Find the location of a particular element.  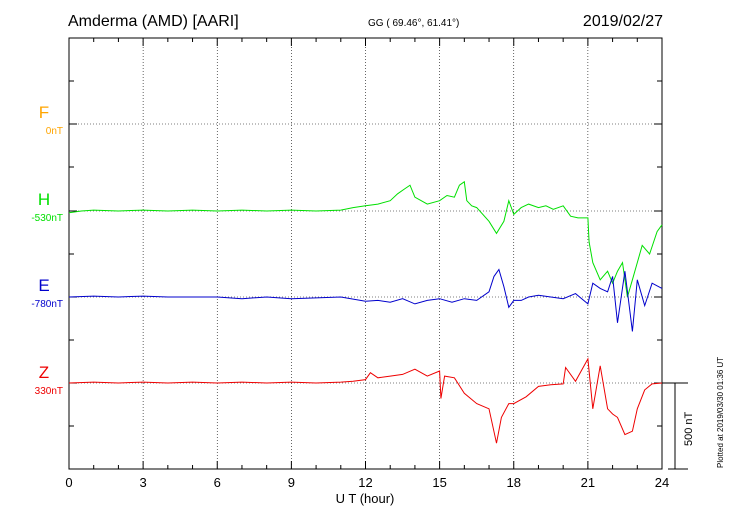

series-labels: F 0nT H -530nT E -780nT Z 330nT is located at coordinates (47, 250).